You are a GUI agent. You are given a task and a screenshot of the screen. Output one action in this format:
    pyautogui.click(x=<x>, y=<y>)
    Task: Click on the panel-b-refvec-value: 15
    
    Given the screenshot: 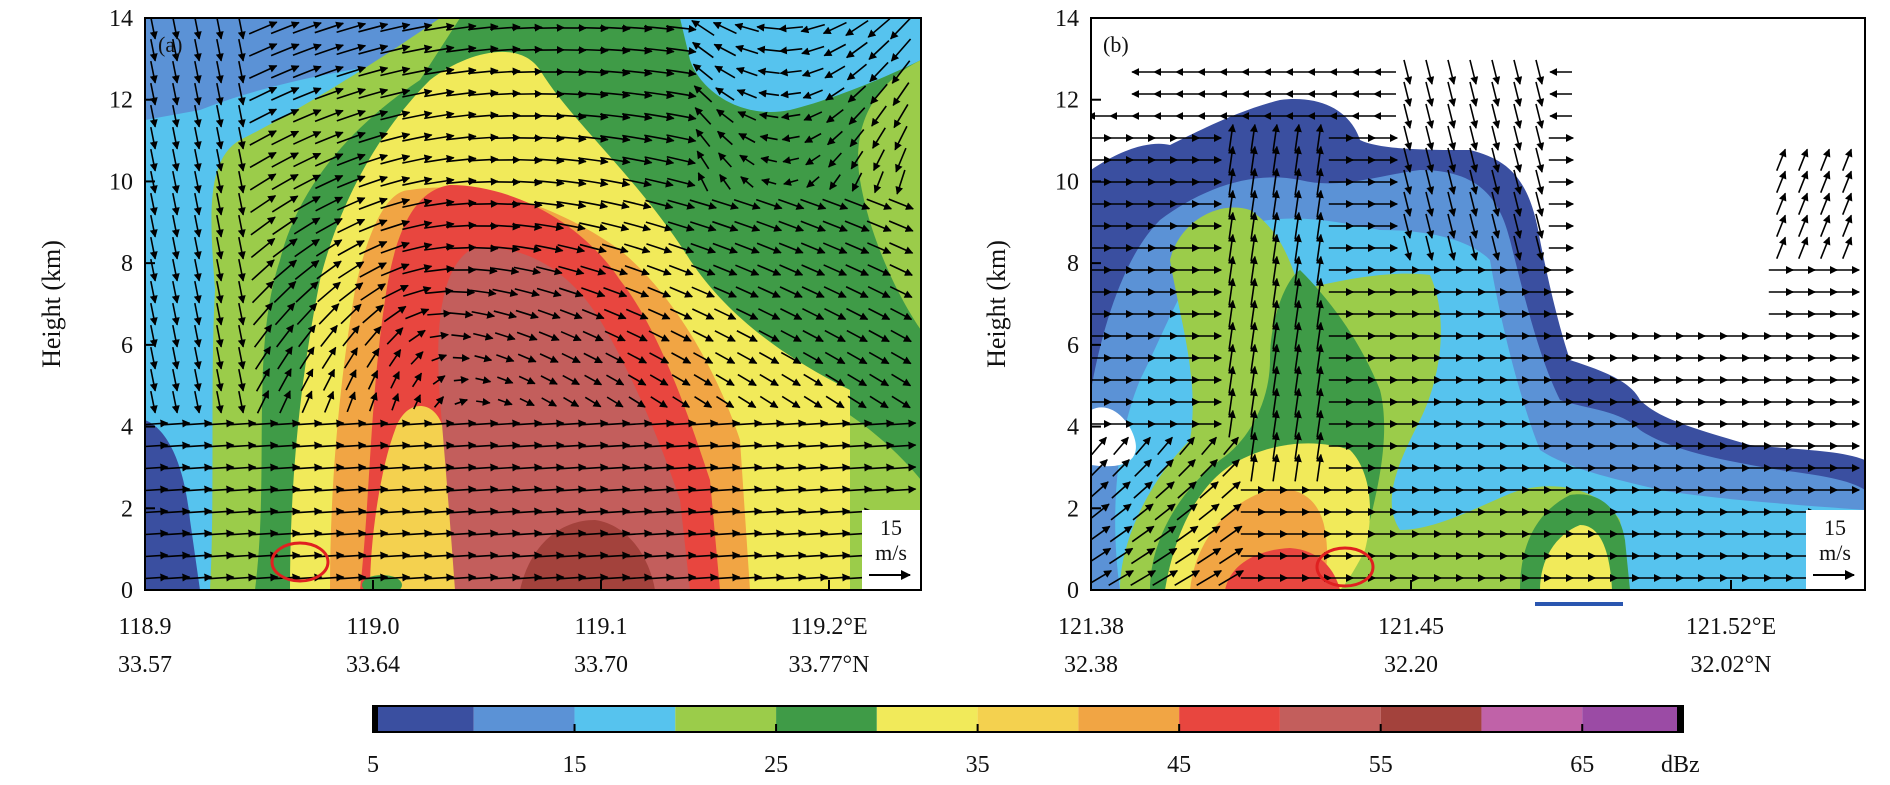 What is the action you would take?
    pyautogui.click(x=1835, y=527)
    